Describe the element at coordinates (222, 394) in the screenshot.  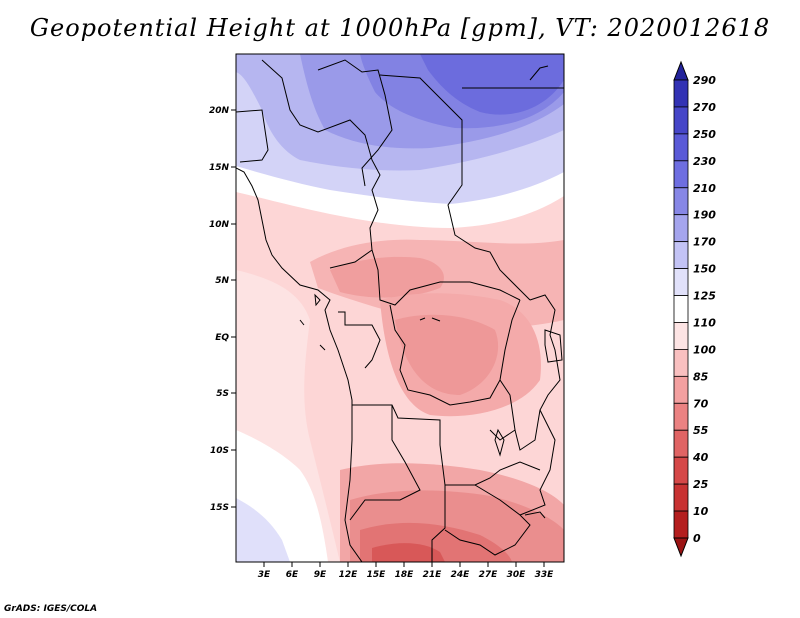
I see `lat-label: 5S` at that location.